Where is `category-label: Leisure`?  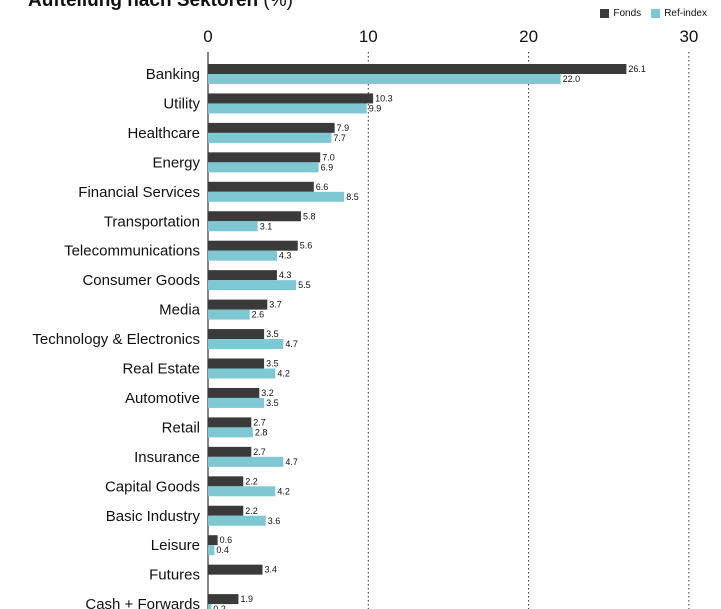 category-label: Leisure is located at coordinates (175, 545).